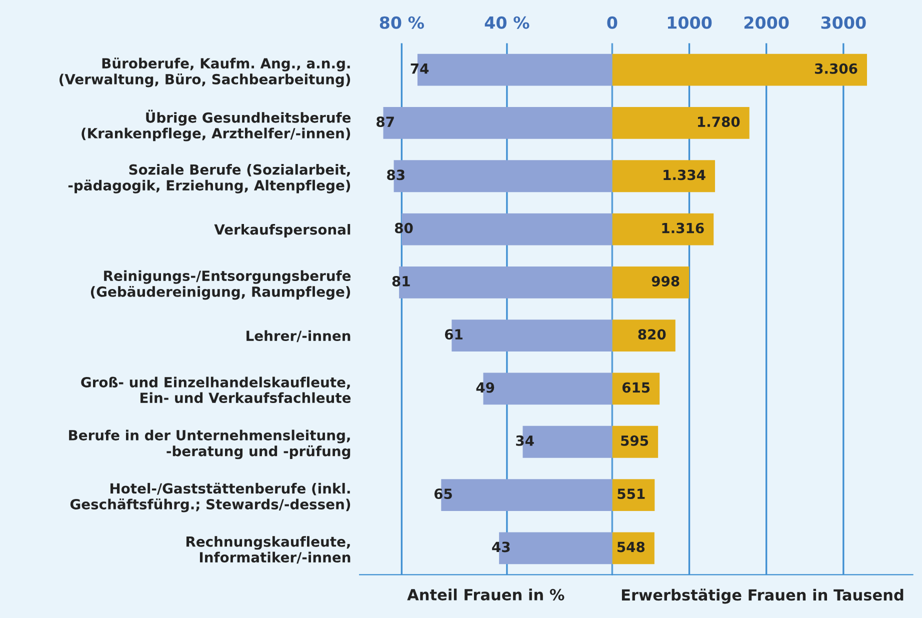 This screenshot has height=618, width=922. What do you see at coordinates (282, 231) in the screenshot?
I see `y-tick-label: Verkaufspersonal` at bounding box center [282, 231].